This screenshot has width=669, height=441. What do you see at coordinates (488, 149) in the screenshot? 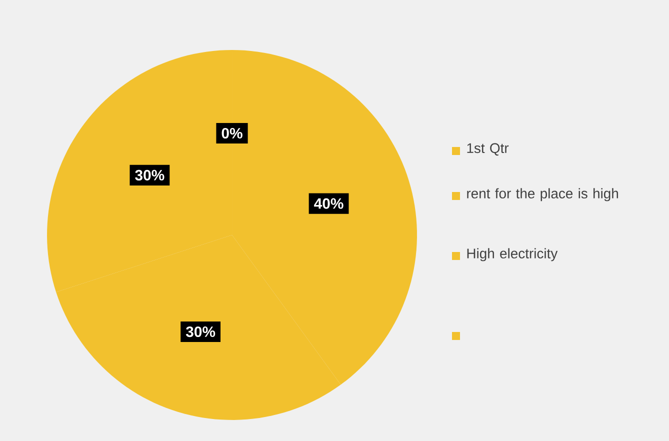
I see `legend-label: 1st Qtr` at bounding box center [488, 149].